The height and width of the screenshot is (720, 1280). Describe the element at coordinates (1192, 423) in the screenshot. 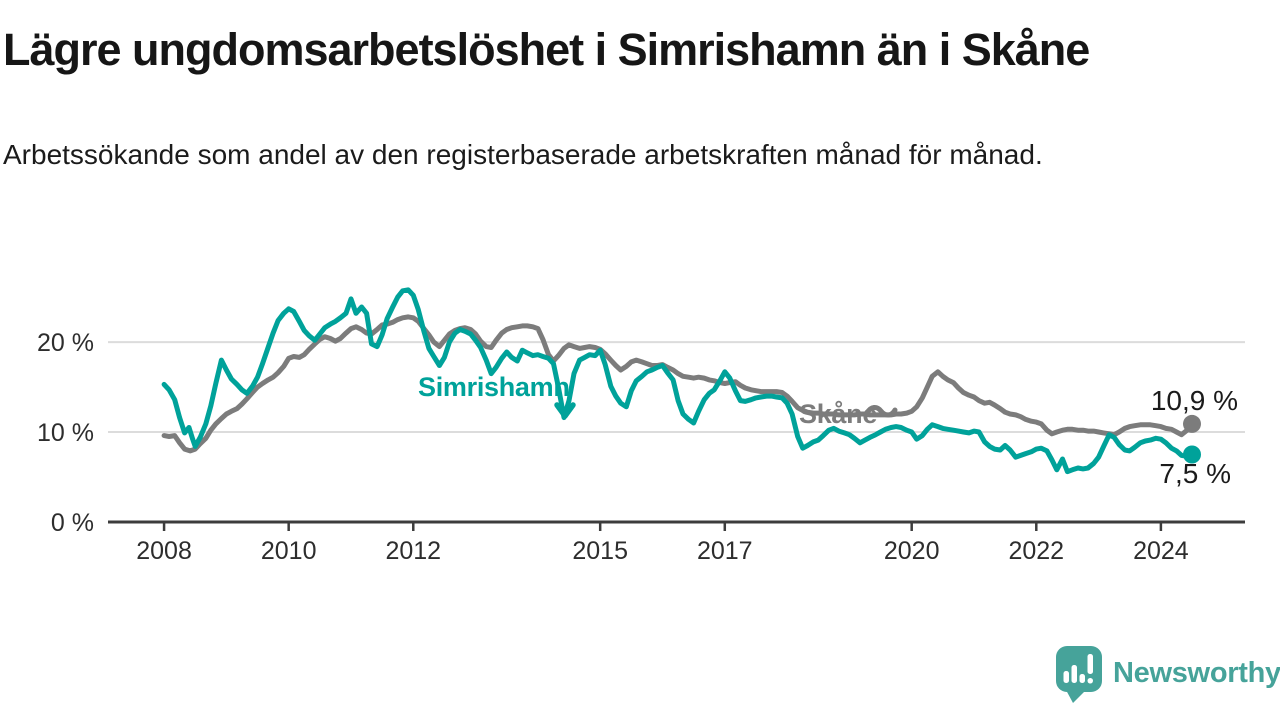

I see `series-end-dot-skane` at that location.